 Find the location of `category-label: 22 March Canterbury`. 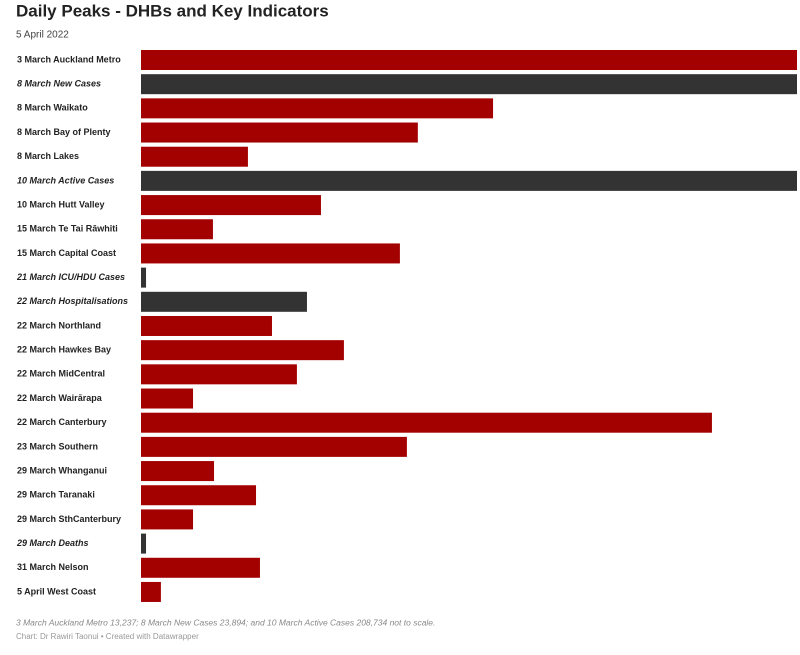

category-label: 22 March Canterbury is located at coordinates (62, 422).